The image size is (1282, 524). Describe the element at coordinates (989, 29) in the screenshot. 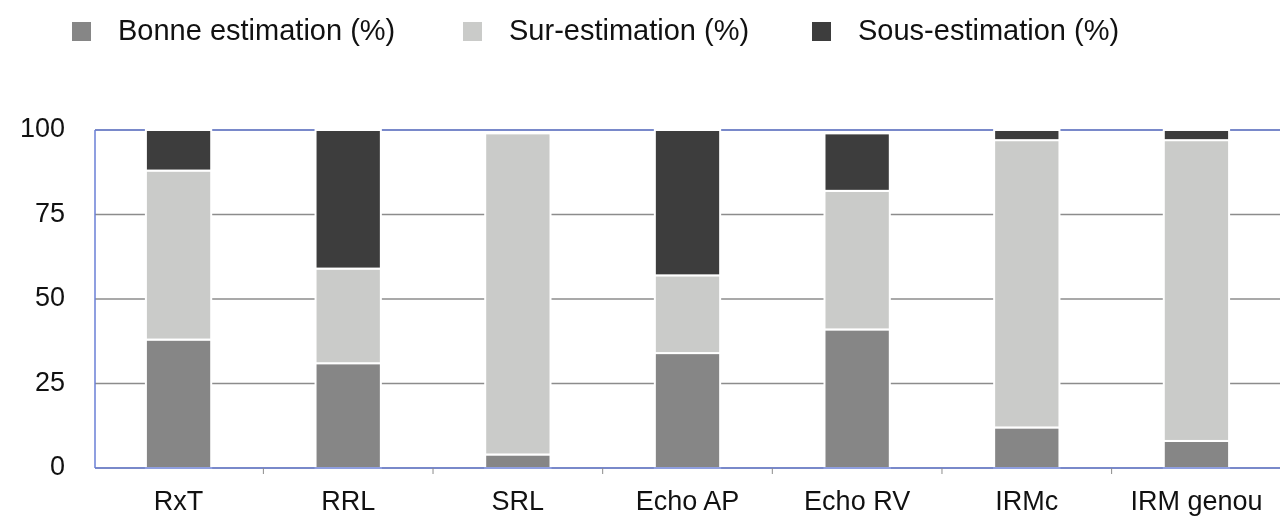

I see `legend-label: Sous-estimation (%)` at that location.